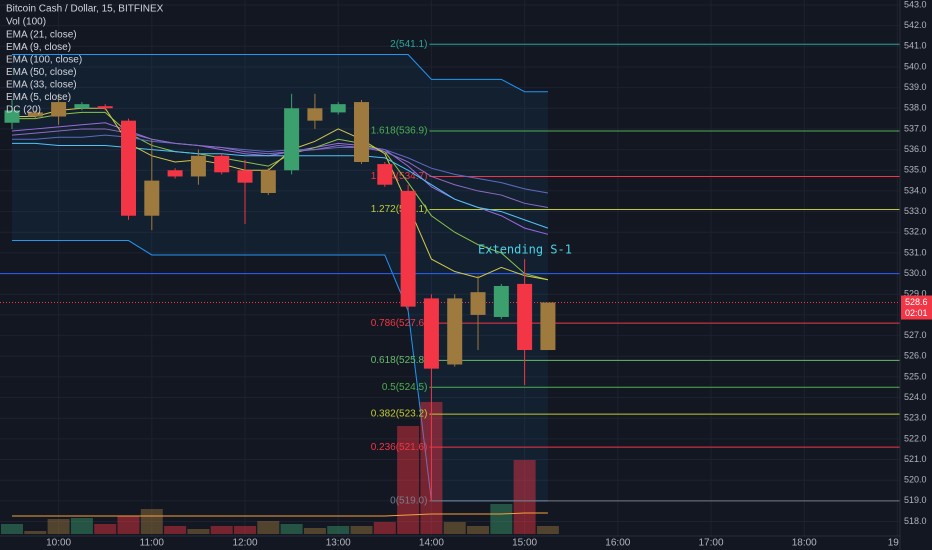  Describe the element at coordinates (915, 521) in the screenshot. I see `y-tick-label: 518.0` at that location.